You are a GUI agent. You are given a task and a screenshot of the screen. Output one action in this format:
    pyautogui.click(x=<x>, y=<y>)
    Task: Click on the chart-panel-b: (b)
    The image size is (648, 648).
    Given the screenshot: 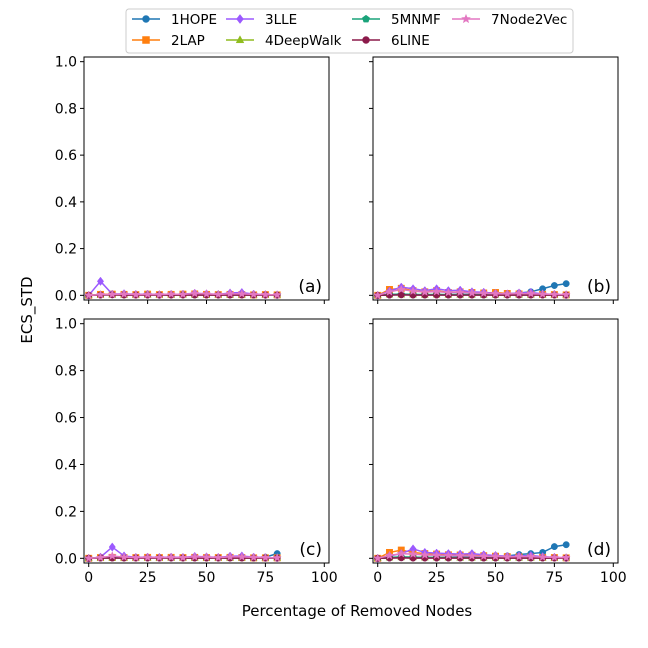 What is the action you would take?
    pyautogui.click(x=494, y=180)
    